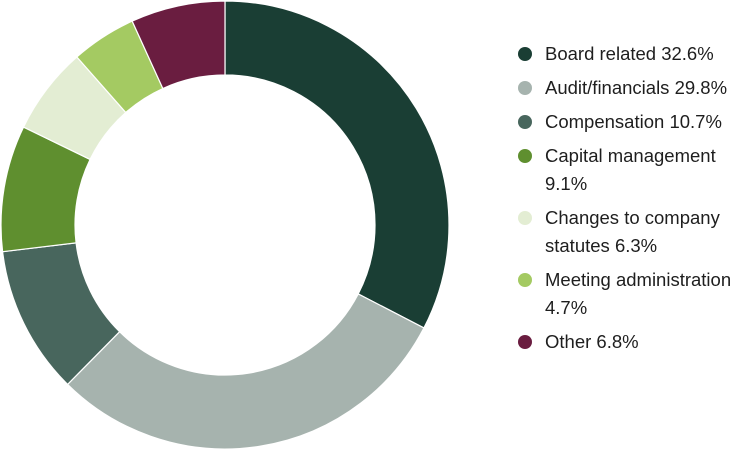 The width and height of the screenshot is (750, 450). Describe the element at coordinates (601, 53) in the screenshot. I see `legend-label: Board related` at that location.